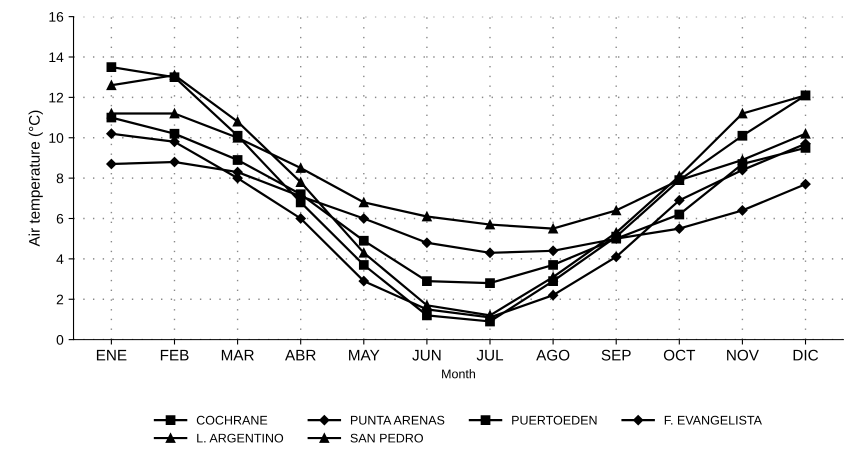 The width and height of the screenshot is (865, 475). Describe the element at coordinates (56, 97) in the screenshot. I see `y-tick-label: 12` at that location.